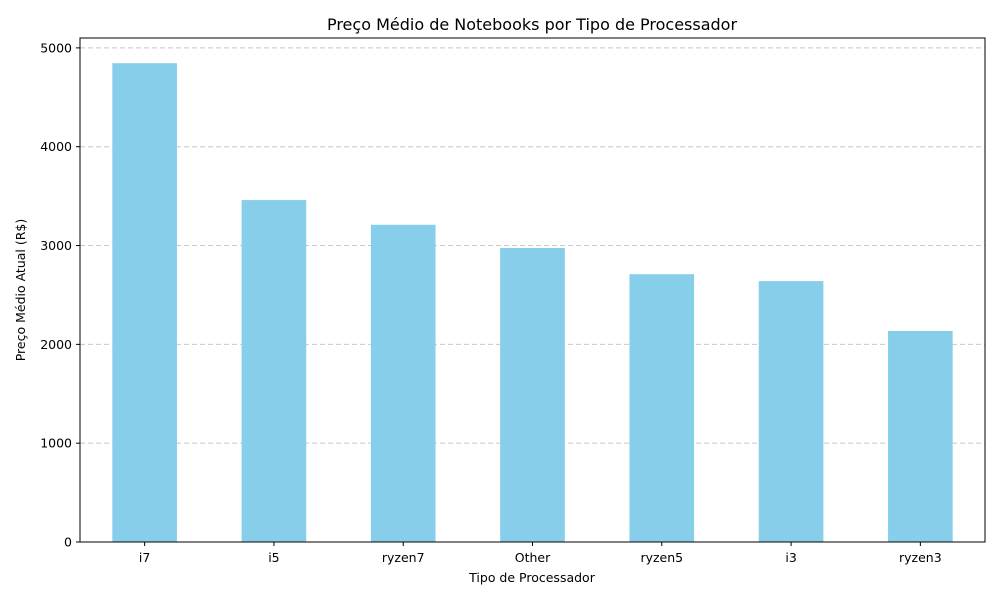 This screenshot has height=600, width=1000. Describe the element at coordinates (662, 408) in the screenshot. I see `bar-ryzen5` at that location.